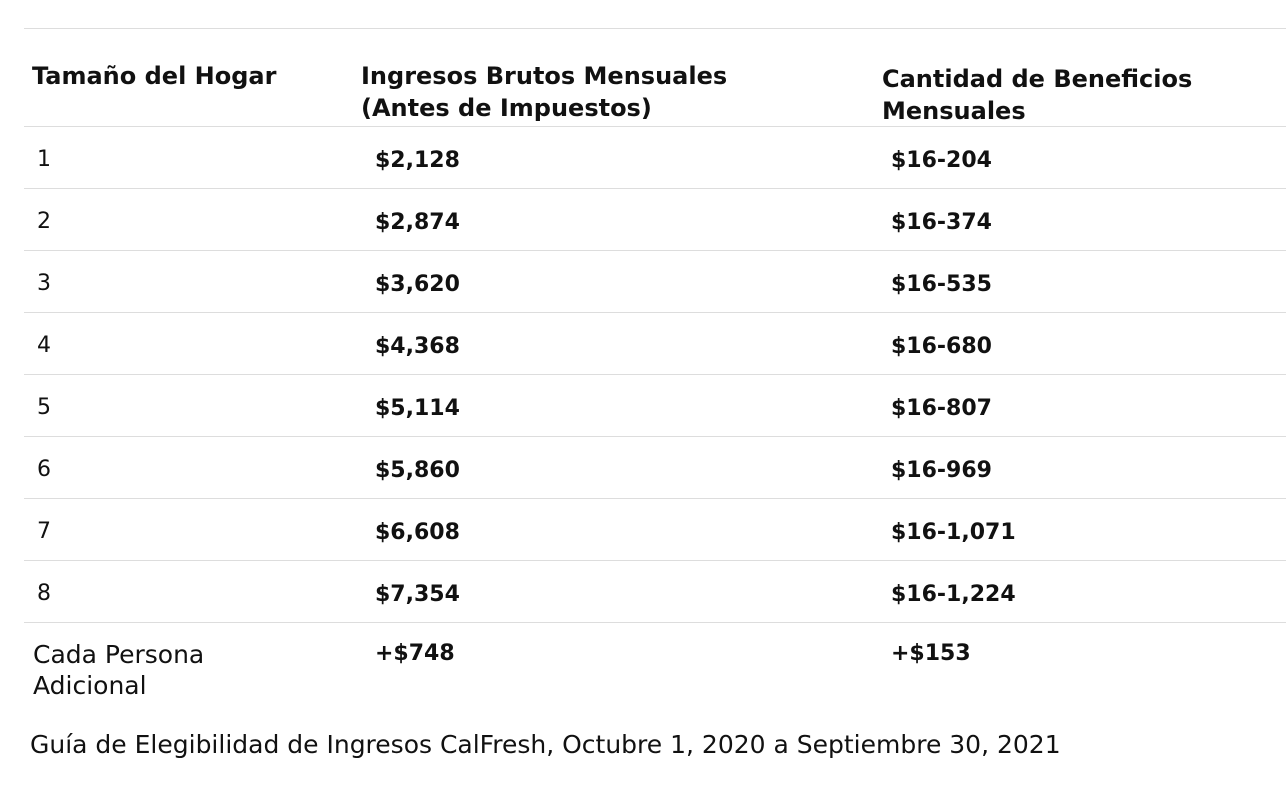  What do you see at coordinates (941, 284) in the screenshot?
I see `benefit-cell: $16-535` at bounding box center [941, 284].